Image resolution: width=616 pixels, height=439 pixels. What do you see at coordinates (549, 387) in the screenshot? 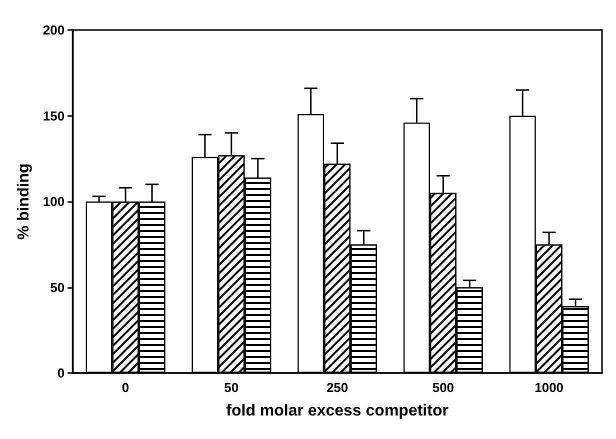
I see `x-tick-label: 1000` at bounding box center [549, 387].